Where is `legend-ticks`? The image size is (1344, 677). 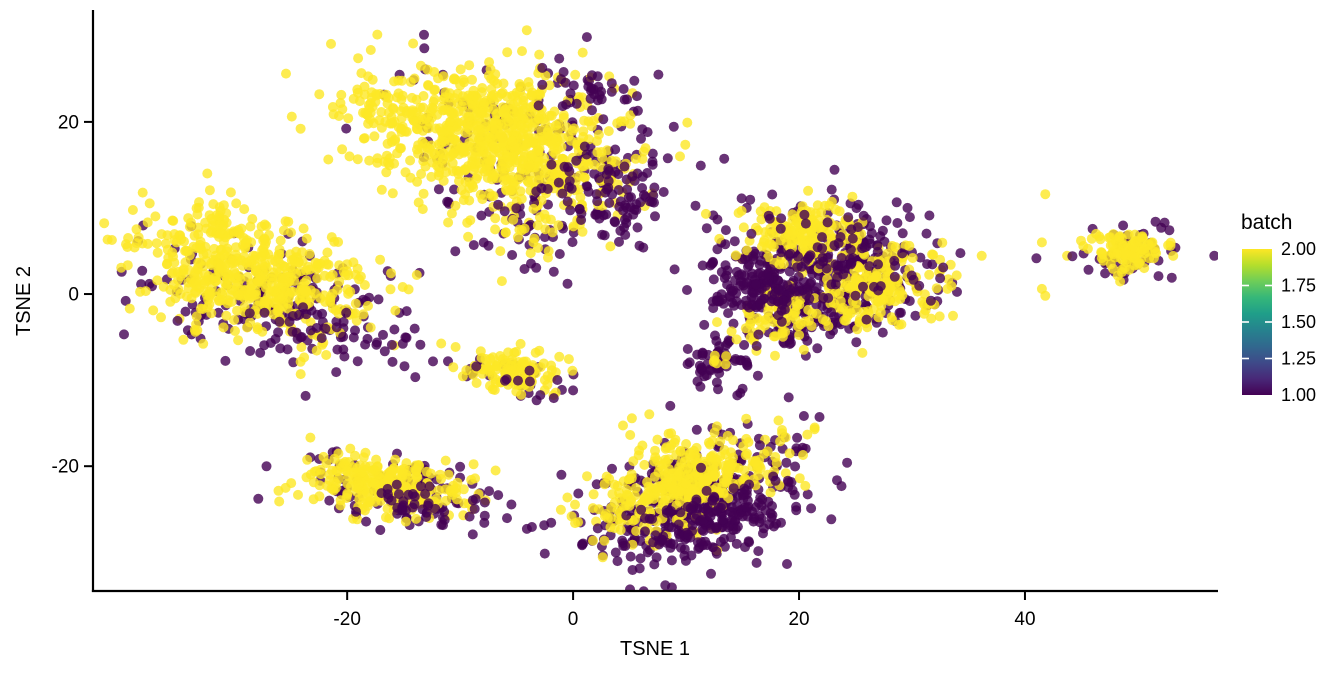 legend-ticks is located at coordinates (1257, 322).